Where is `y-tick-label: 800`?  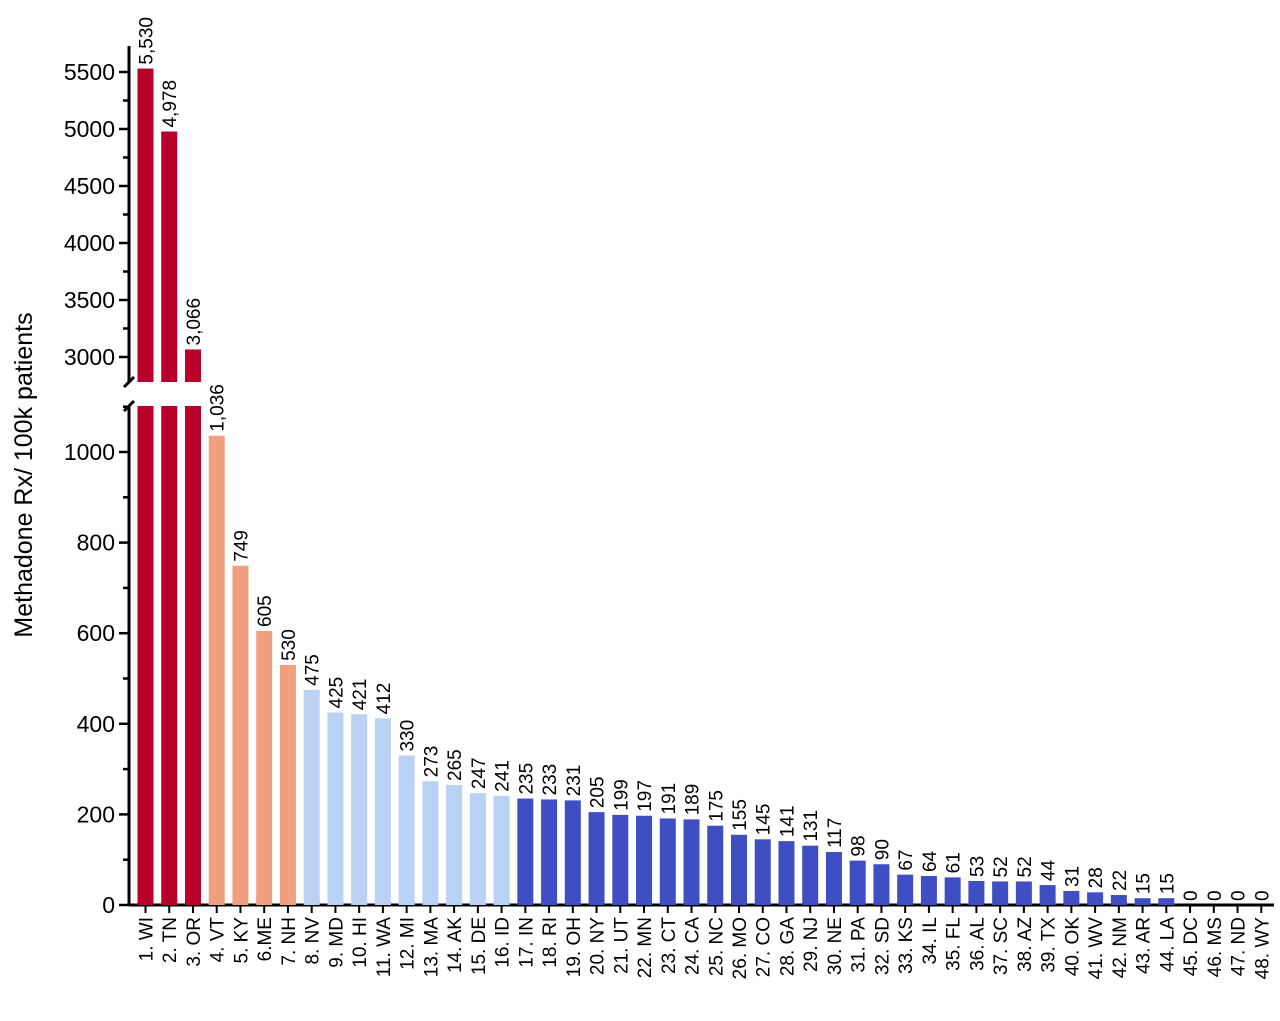
y-tick-label: 800 is located at coordinates (96, 543).